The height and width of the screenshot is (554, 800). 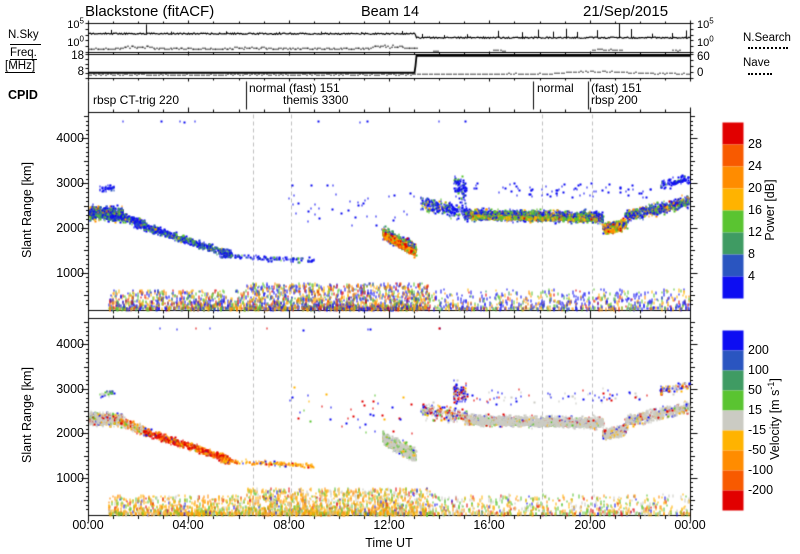 I want to click on power-range-tick-label: 1000, so click(x=70, y=273).